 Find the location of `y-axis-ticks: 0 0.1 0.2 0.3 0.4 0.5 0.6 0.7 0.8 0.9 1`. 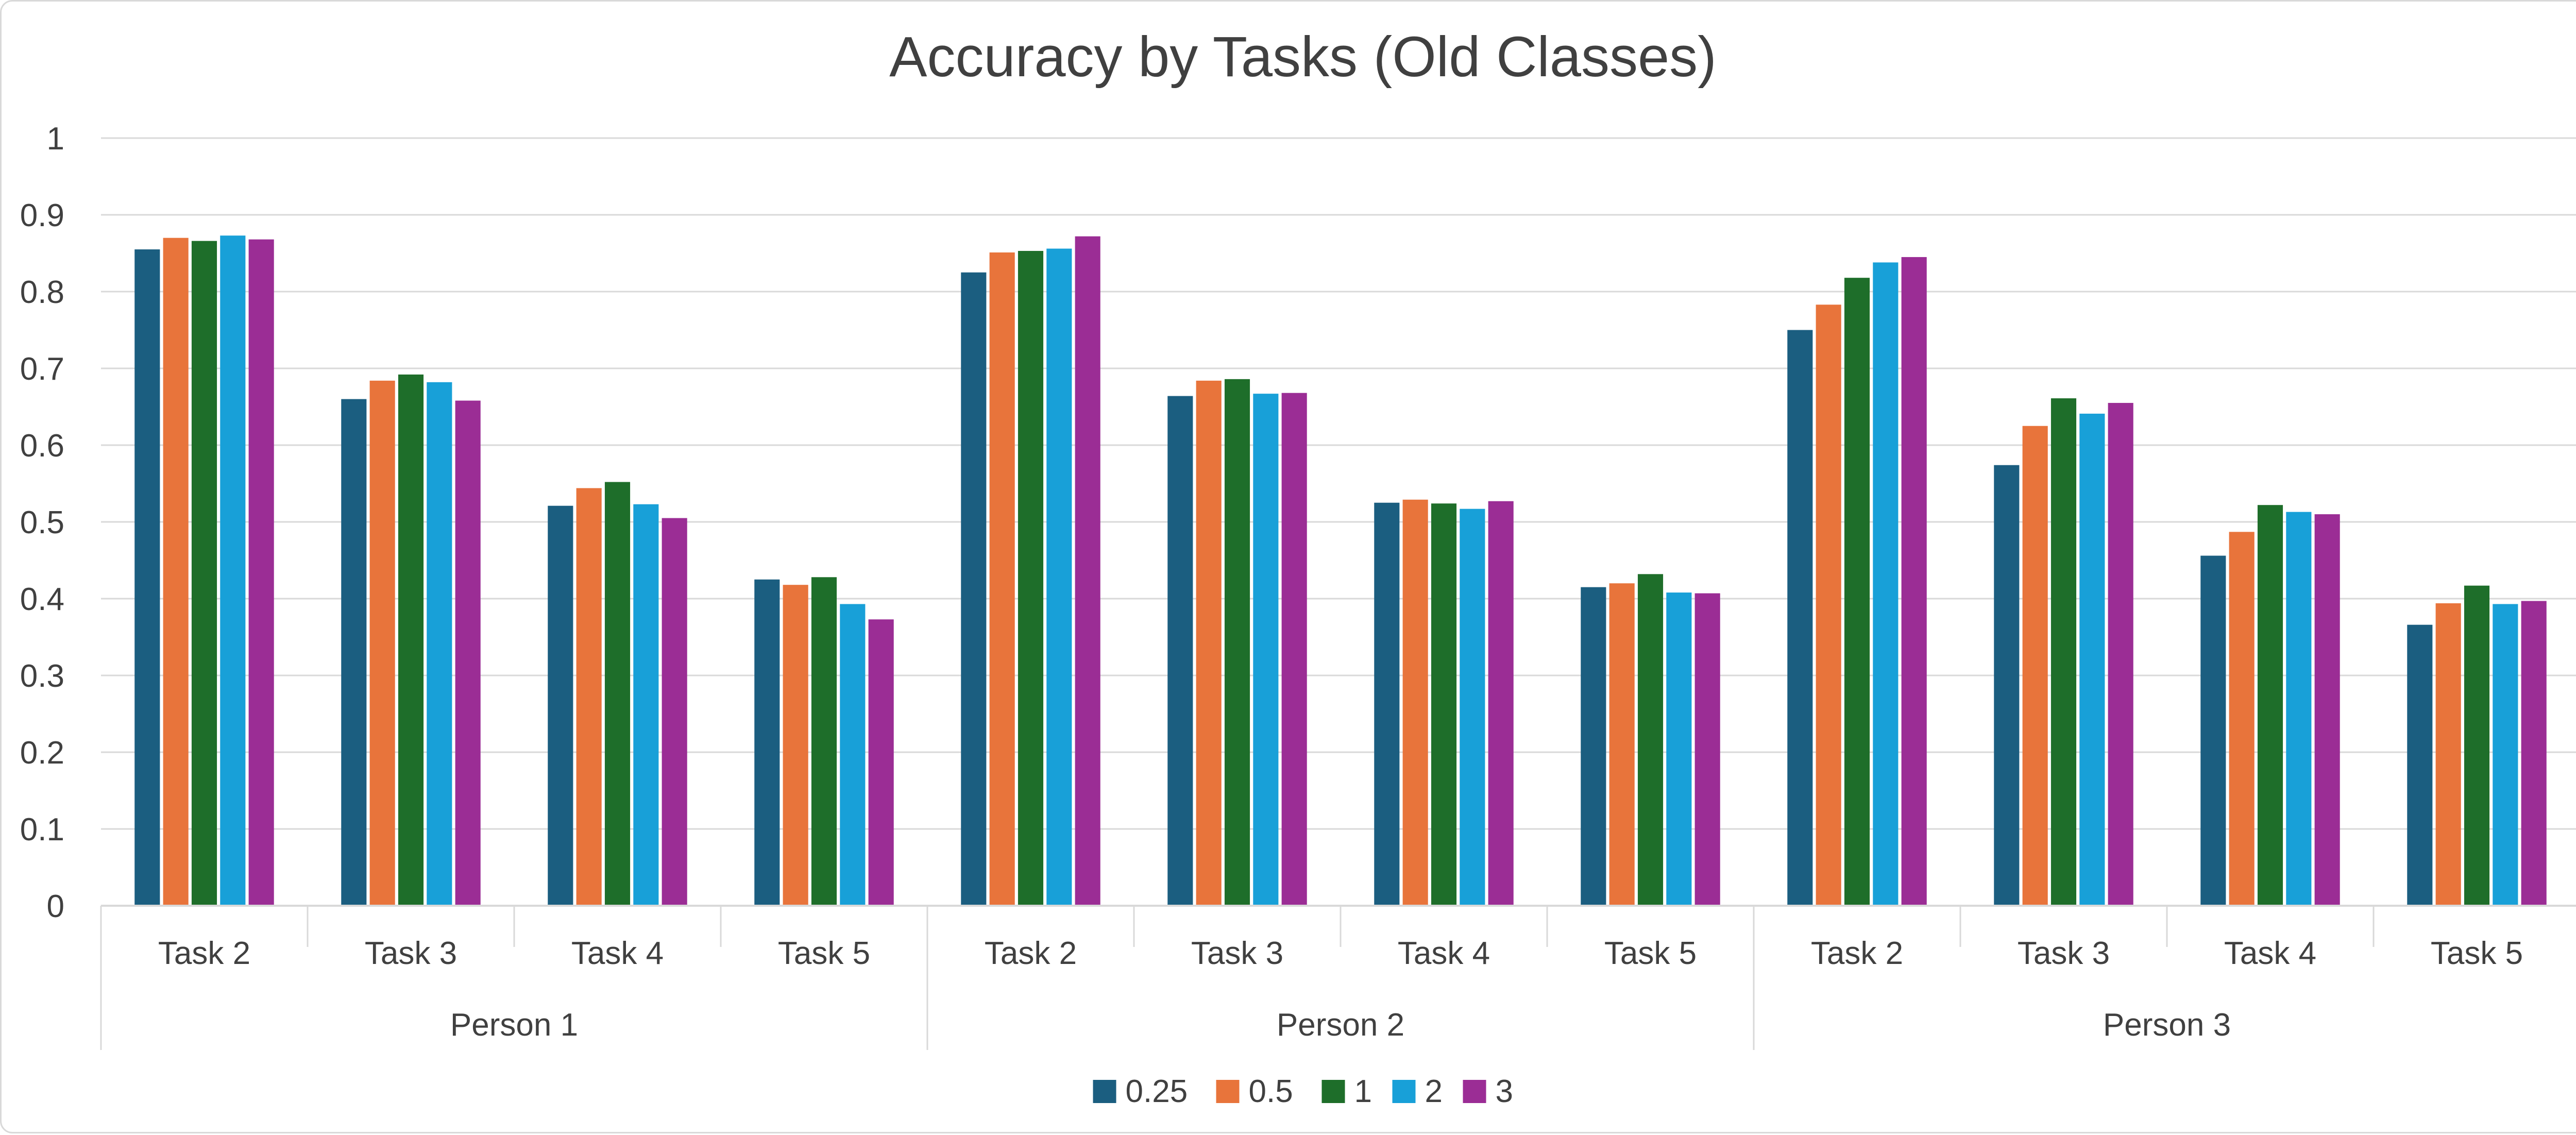

y-axis-ticks: 0 0.1 0.2 0.3 0.4 0.5 0.6 0.7 0.8 0.9 1 is located at coordinates (42, 523).